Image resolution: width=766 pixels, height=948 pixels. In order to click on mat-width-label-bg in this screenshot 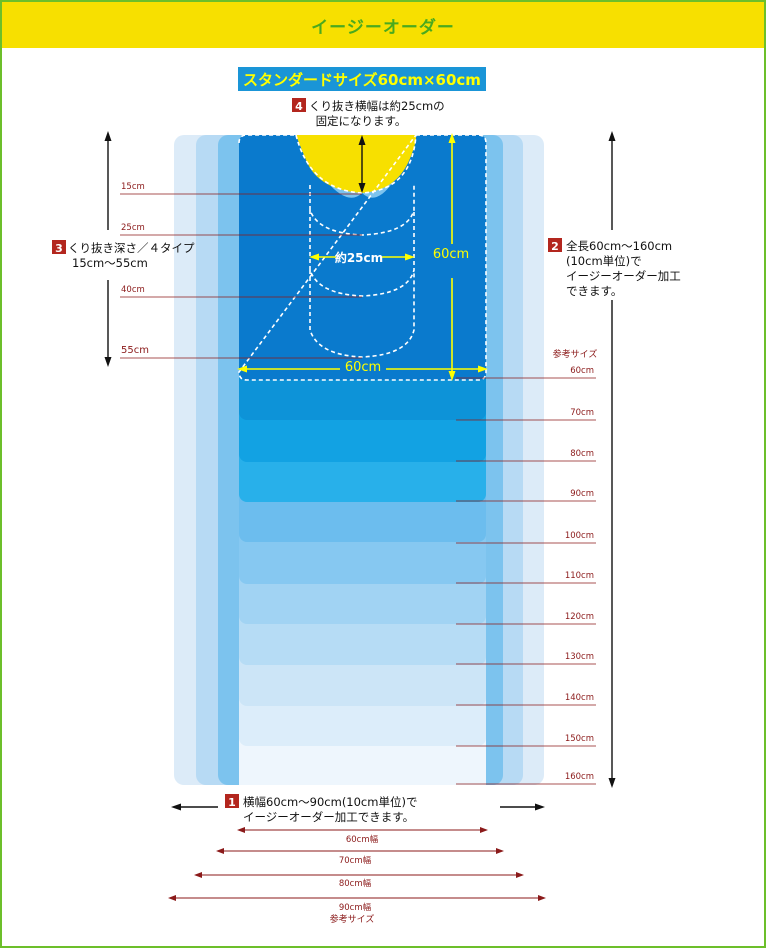, I will do `click(363, 367)`.